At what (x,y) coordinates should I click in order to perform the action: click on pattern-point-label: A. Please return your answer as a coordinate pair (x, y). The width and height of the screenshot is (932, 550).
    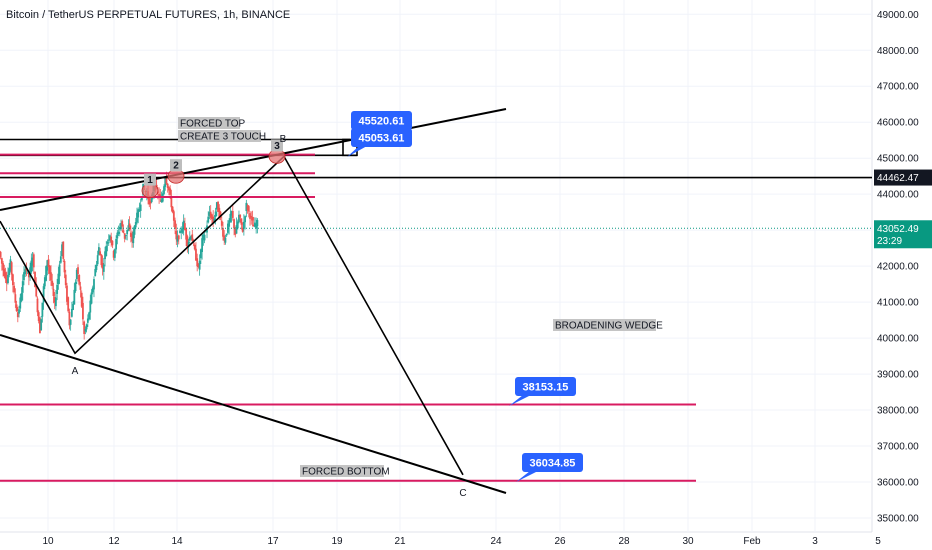
    Looking at the image, I should click on (75, 371).